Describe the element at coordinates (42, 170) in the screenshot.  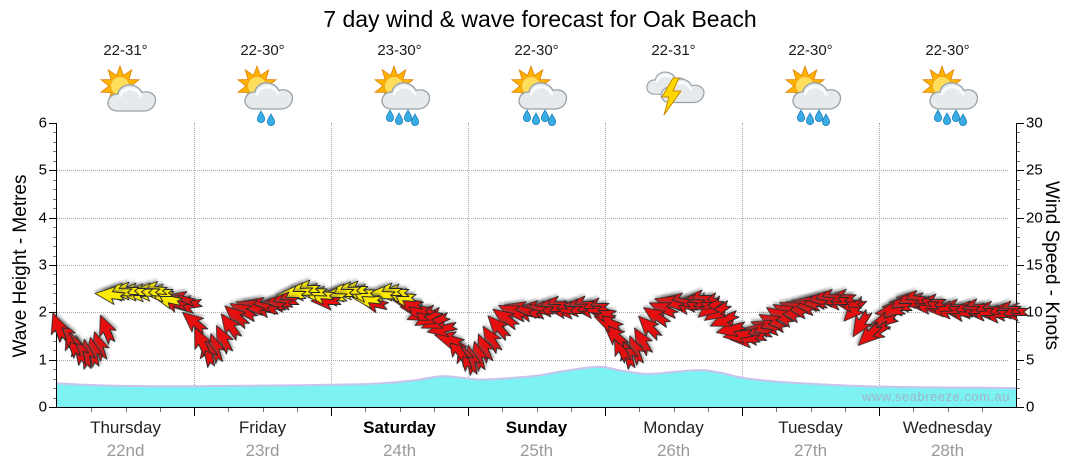
I see `y-tick-label-left: 5` at that location.